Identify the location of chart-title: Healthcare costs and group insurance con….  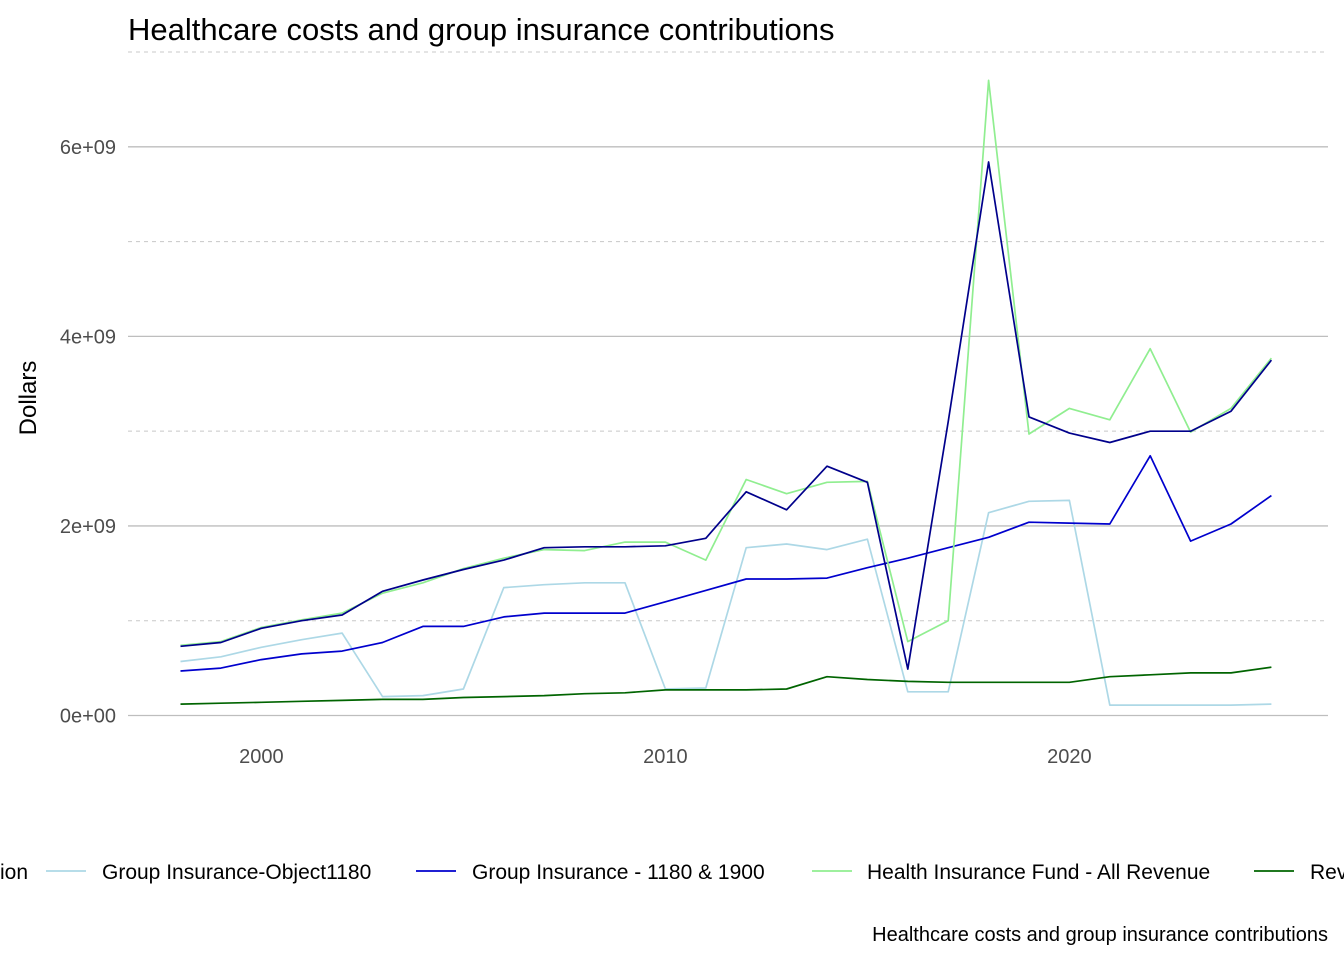
(481, 29).